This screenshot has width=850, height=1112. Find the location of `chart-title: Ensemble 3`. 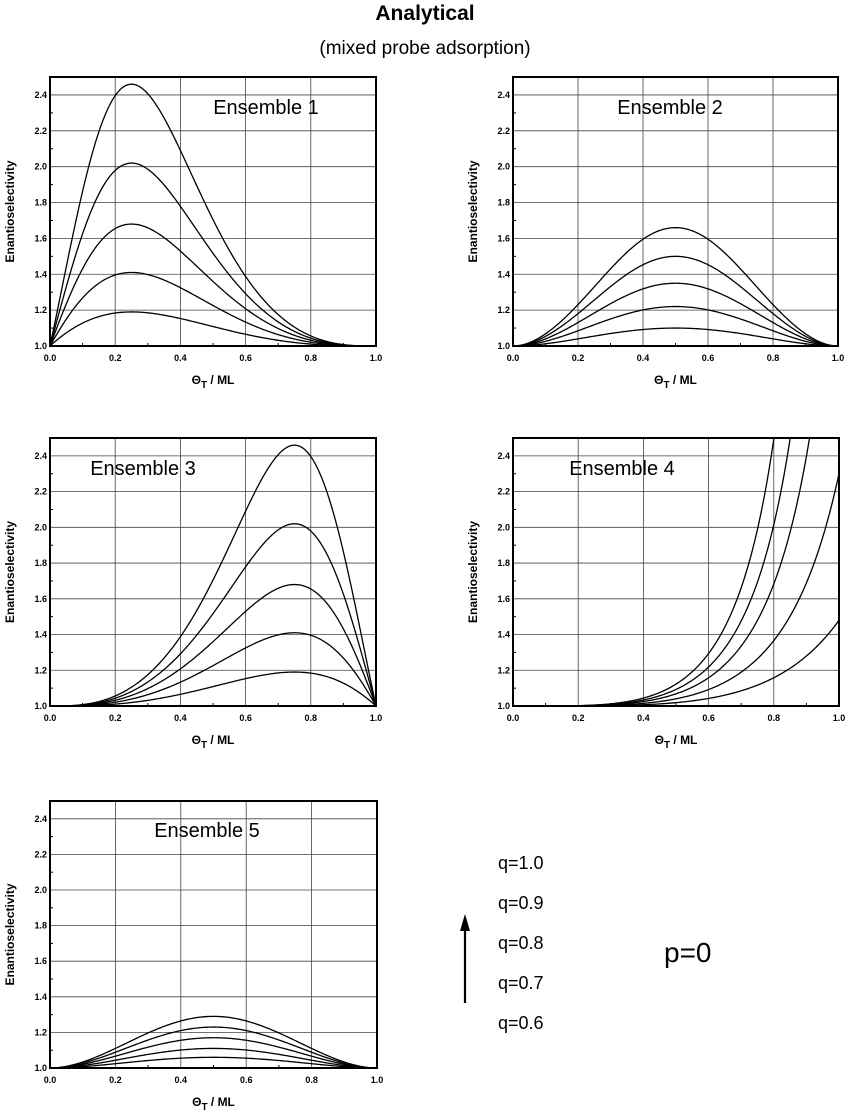

chart-title: Ensemble 3 is located at coordinates (143, 469).